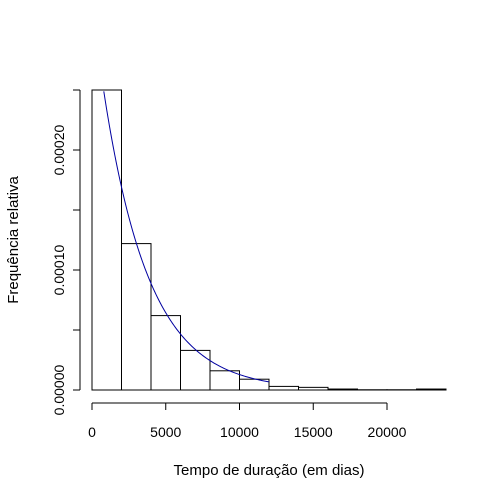 The width and height of the screenshot is (500, 500). What do you see at coordinates (165, 432) in the screenshot?
I see `x-tick-label-2: 5000` at bounding box center [165, 432].